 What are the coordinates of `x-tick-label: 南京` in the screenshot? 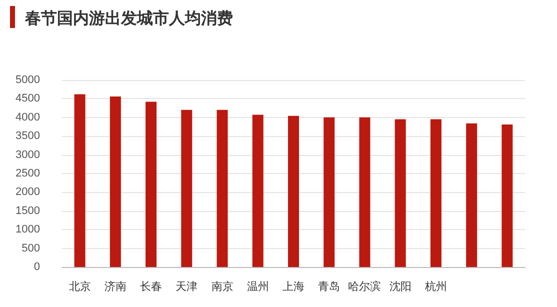 It's located at (222, 286).